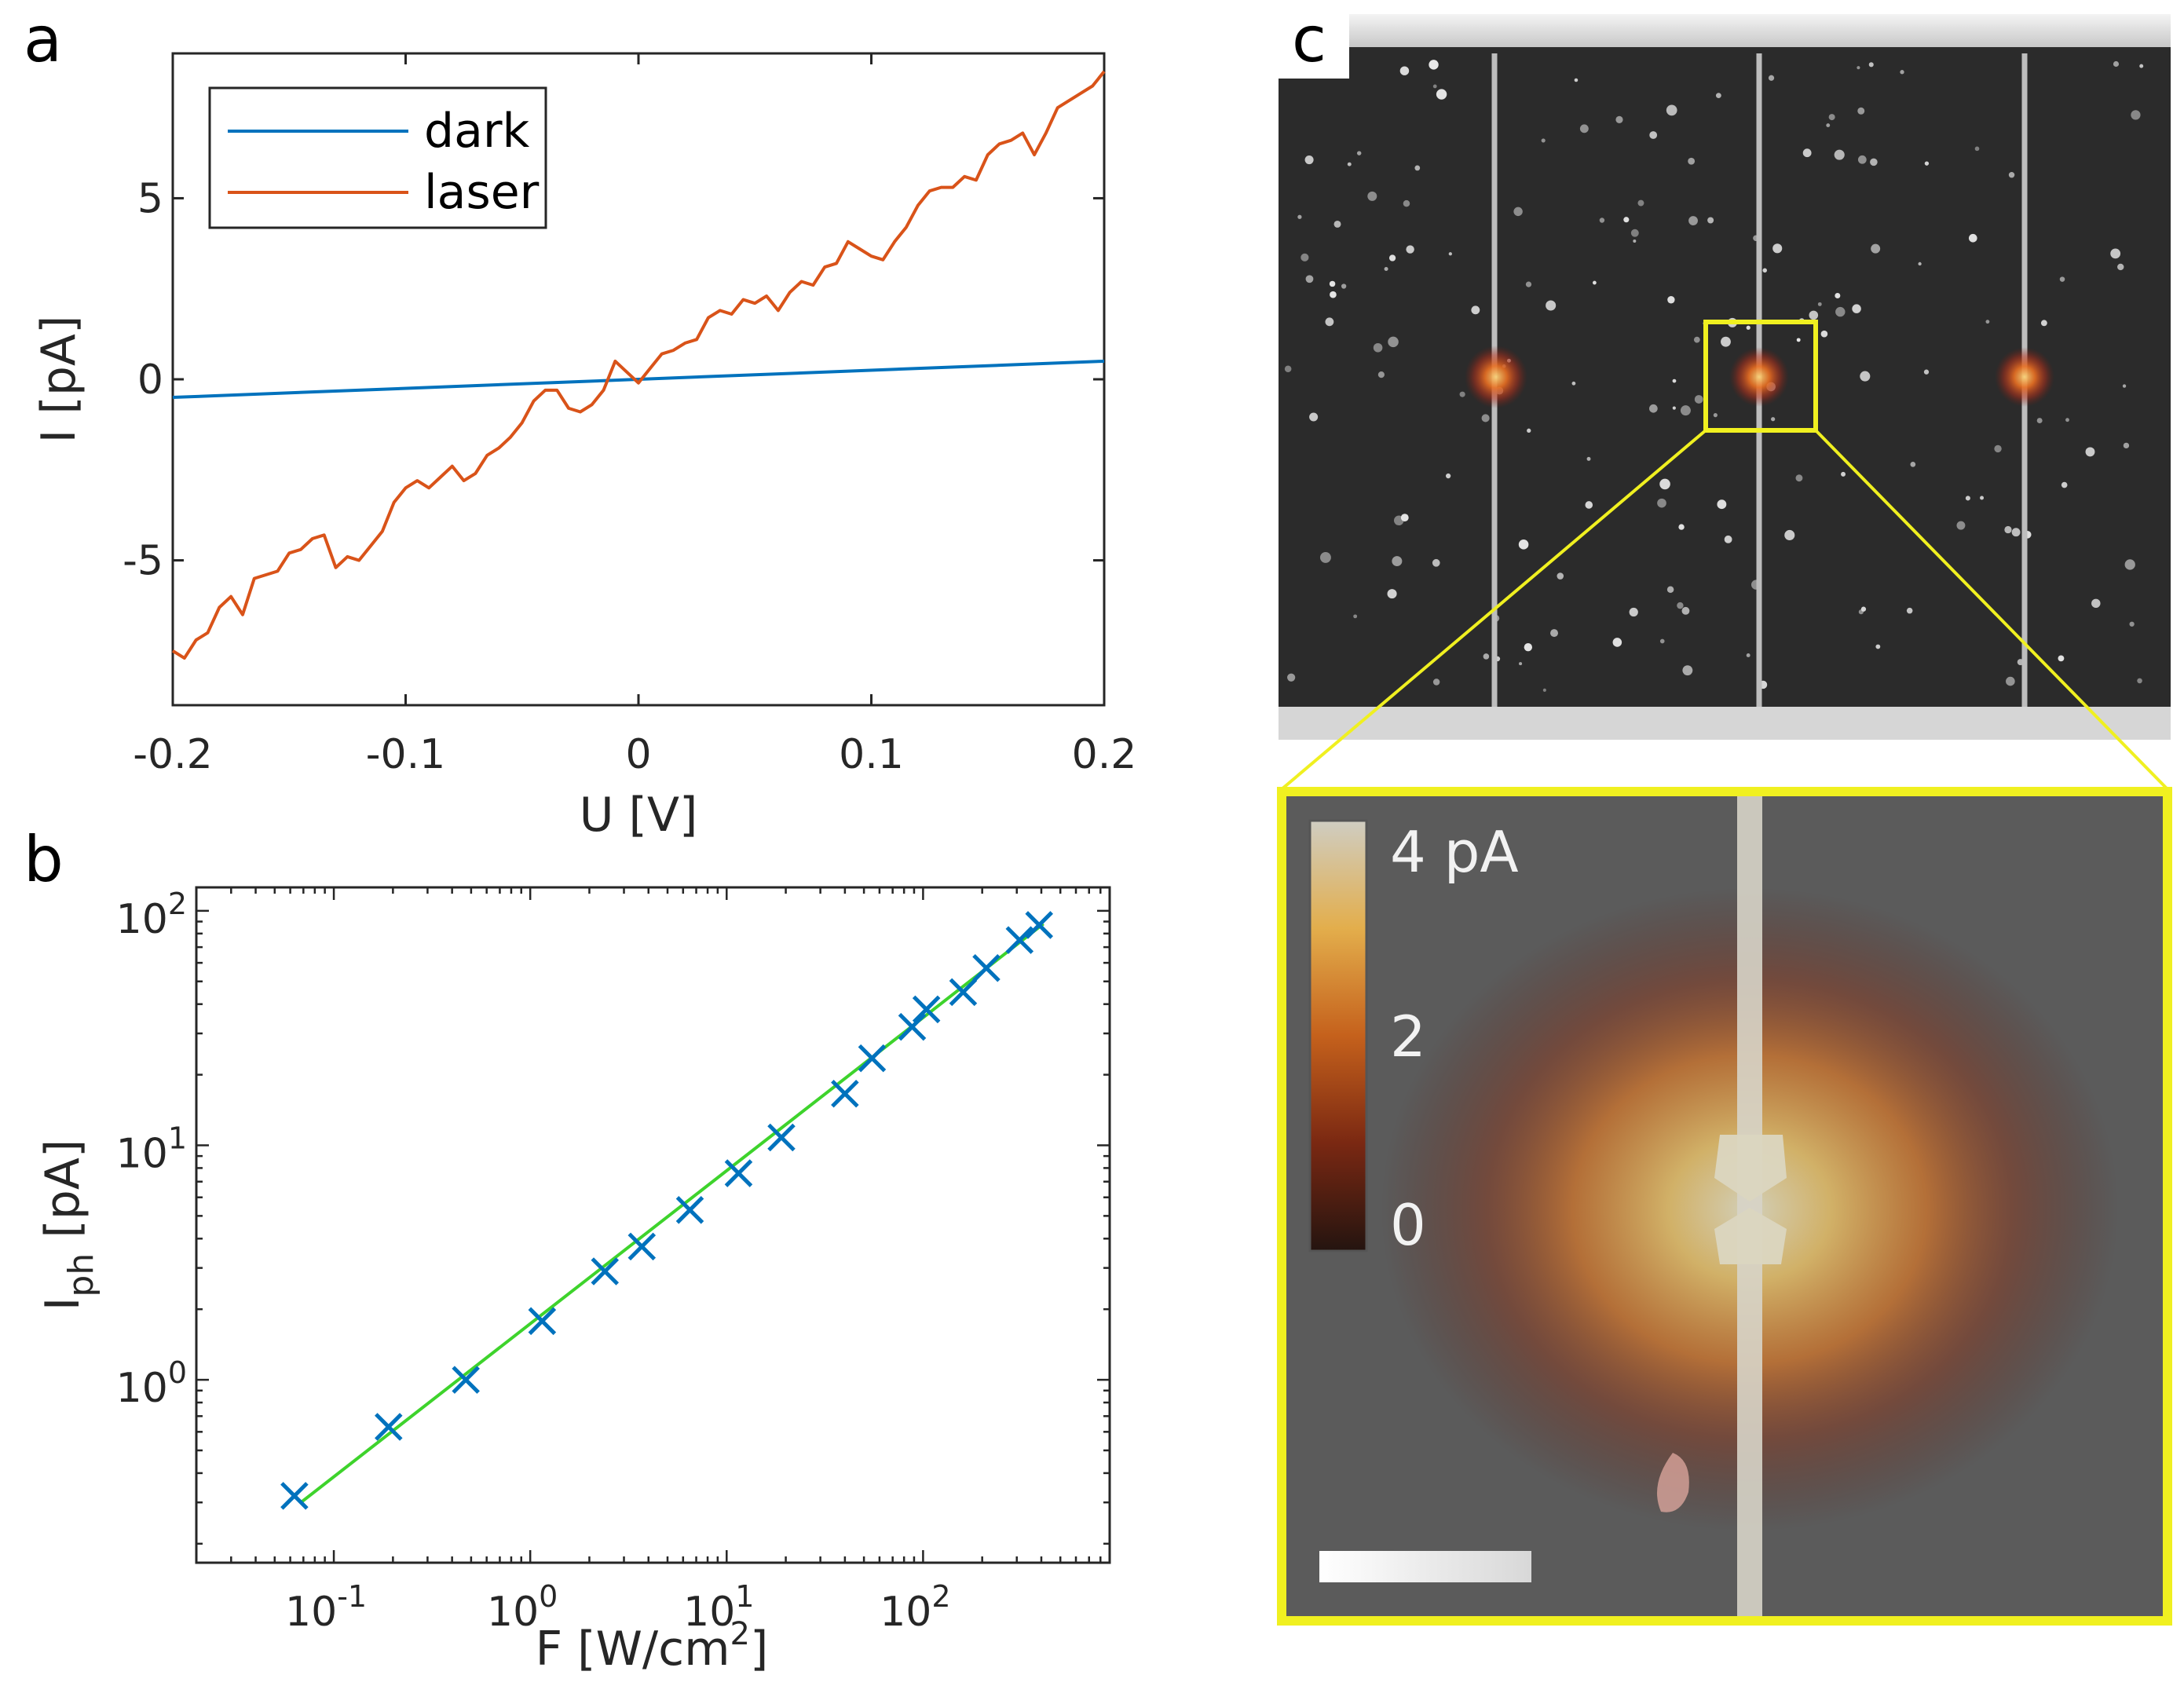  I want to click on y-tick-label: 10¹, so click(151, 1149).